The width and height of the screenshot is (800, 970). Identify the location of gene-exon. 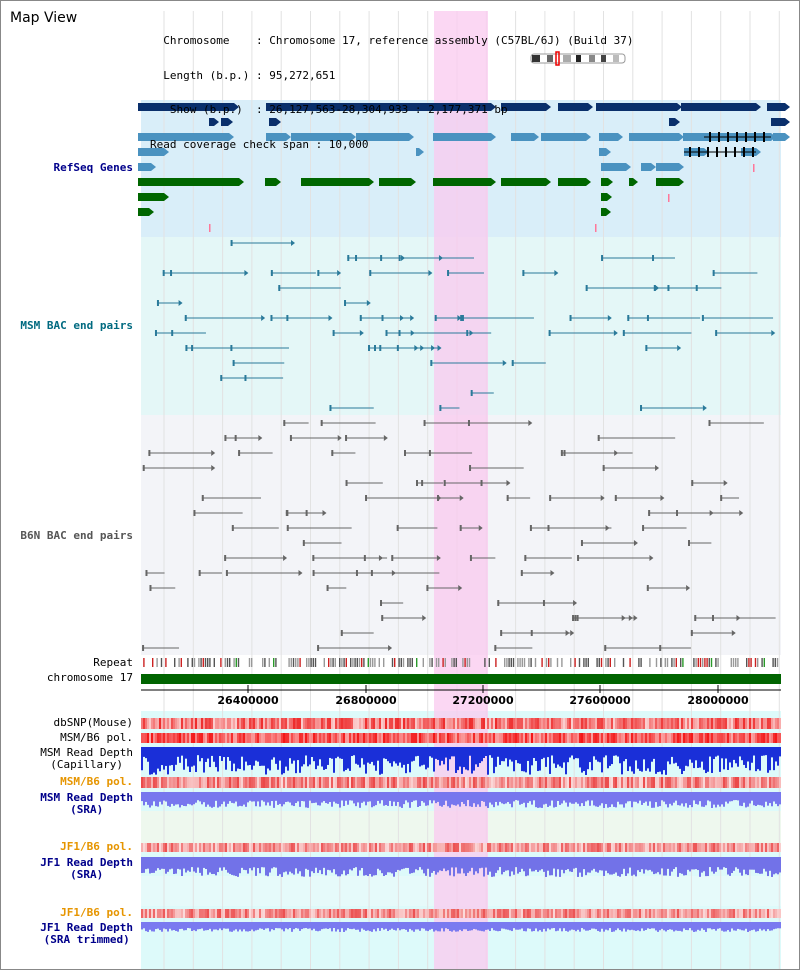
(719, 137).